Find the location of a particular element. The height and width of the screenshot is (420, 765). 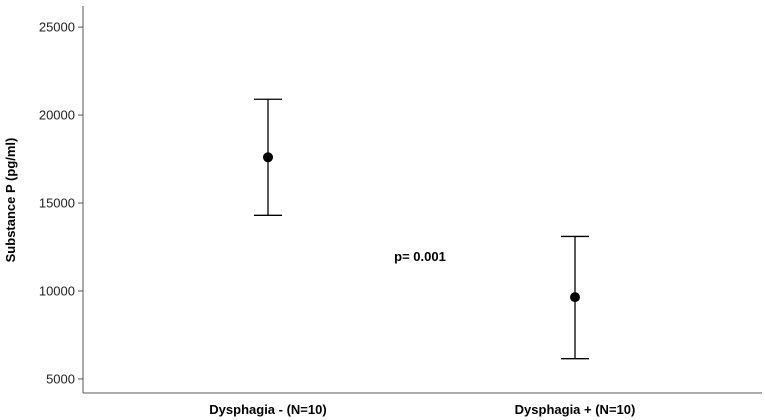

x-category-label: Dysphagia + (N=10) is located at coordinates (575, 409).